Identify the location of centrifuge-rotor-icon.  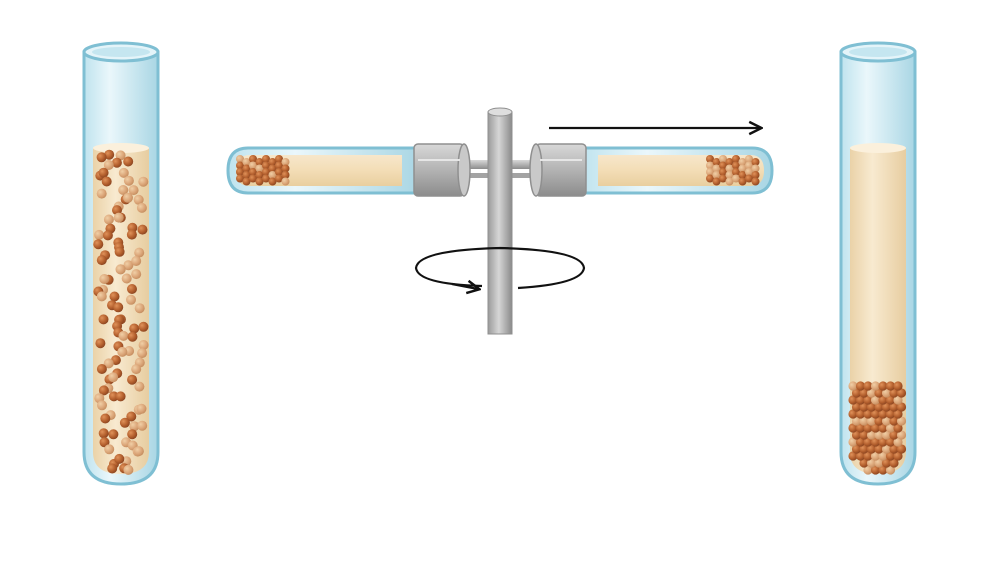
(500, 223).